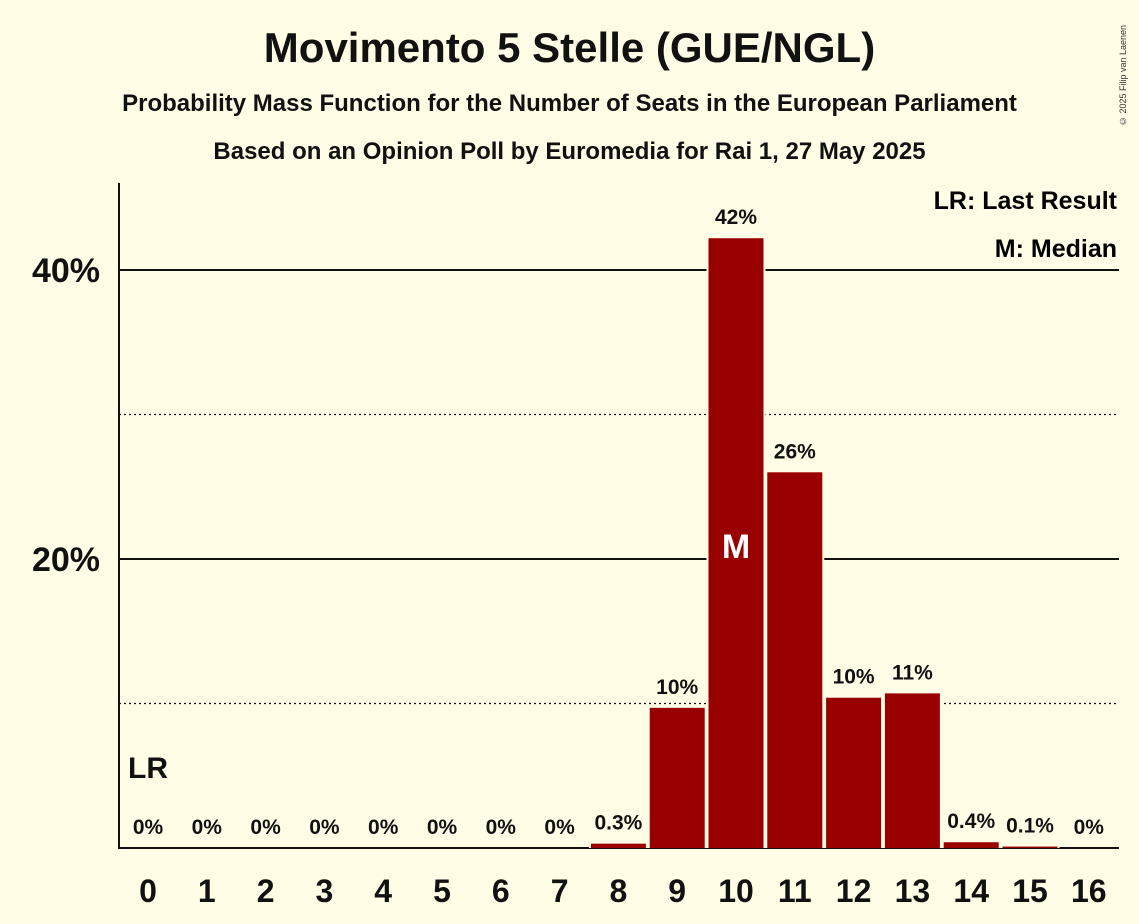  I want to click on x-tick-label-10: 10, so click(736, 891).